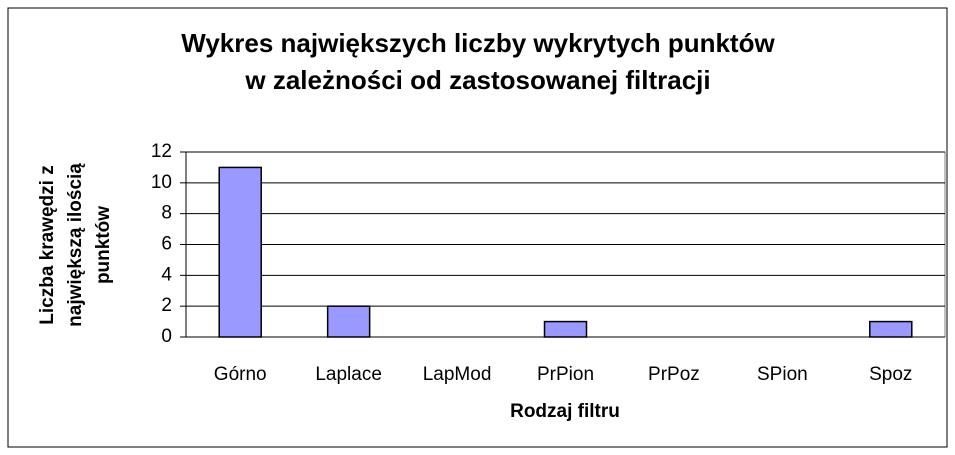 This screenshot has height=455, width=955. Describe the element at coordinates (240, 374) in the screenshot. I see `x-tick-label: Górno` at that location.